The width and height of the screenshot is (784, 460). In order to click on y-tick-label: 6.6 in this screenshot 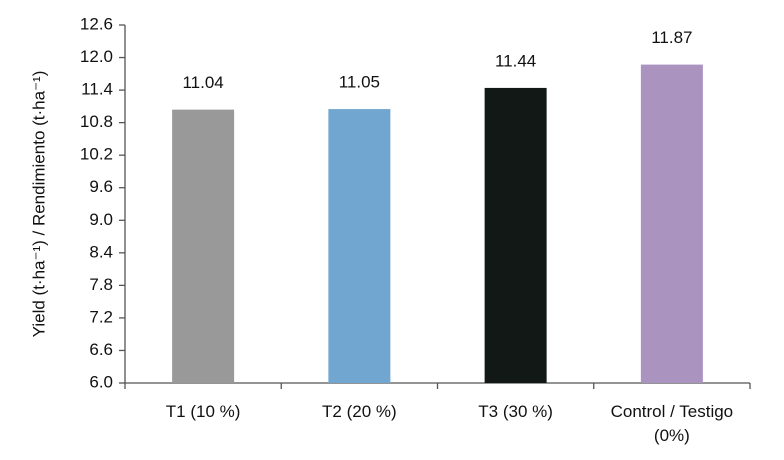, I will do `click(101, 349)`.